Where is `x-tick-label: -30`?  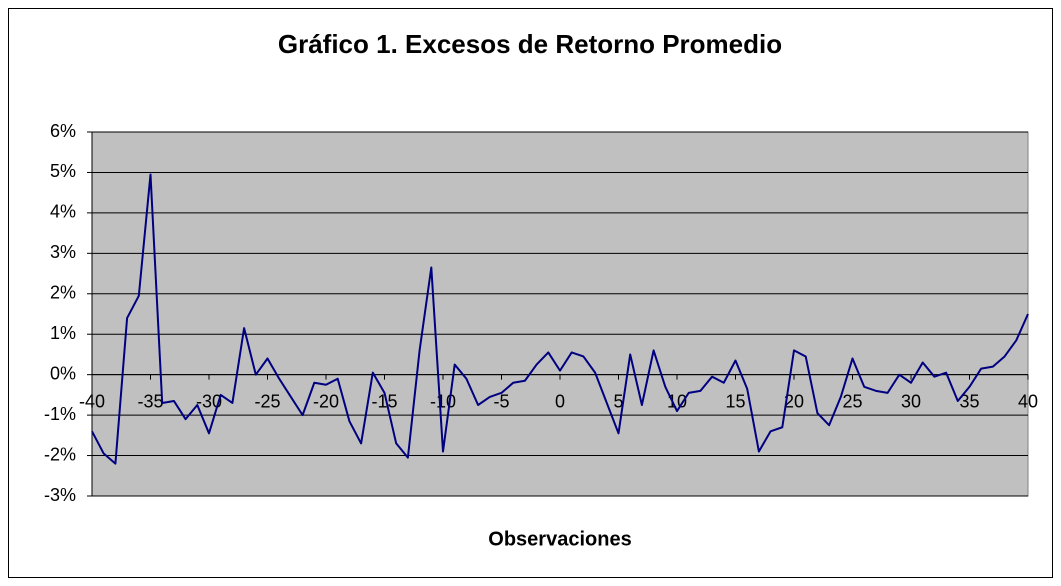 x-tick-label: -30 is located at coordinates (209, 401).